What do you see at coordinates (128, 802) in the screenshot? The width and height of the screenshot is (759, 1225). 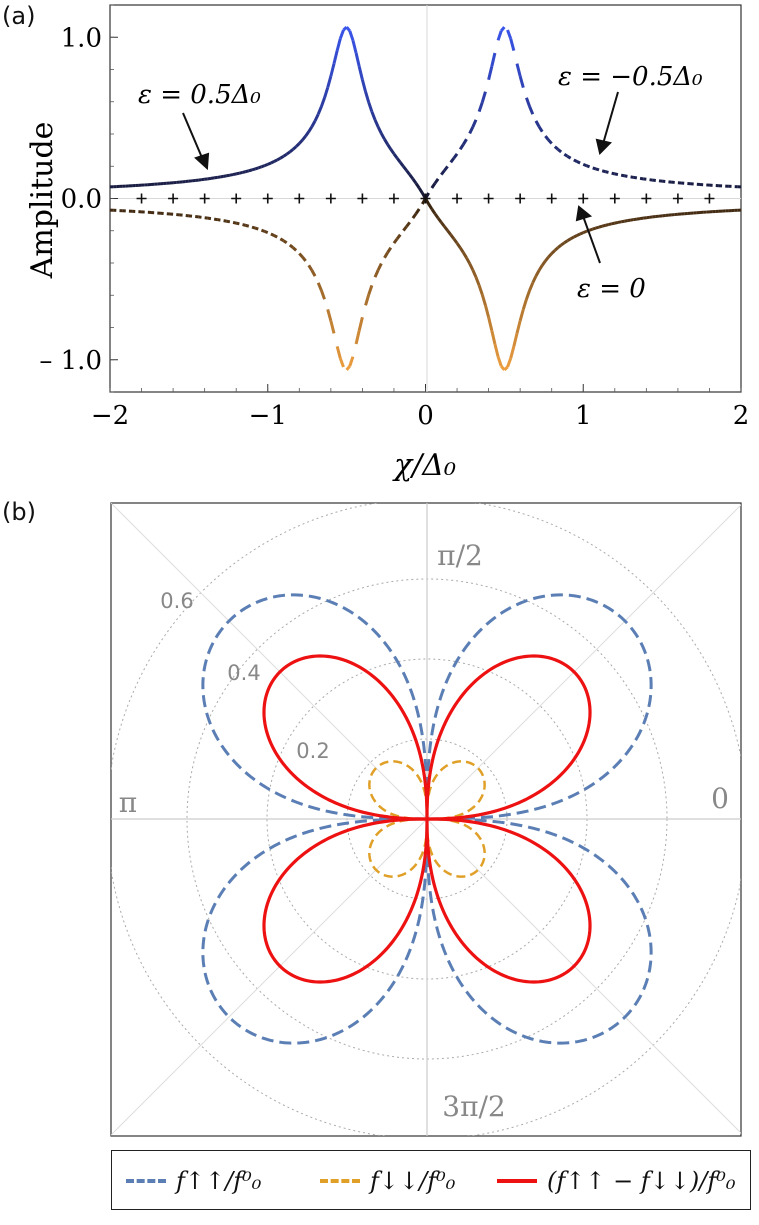 I see `angle-label: π` at bounding box center [128, 802].